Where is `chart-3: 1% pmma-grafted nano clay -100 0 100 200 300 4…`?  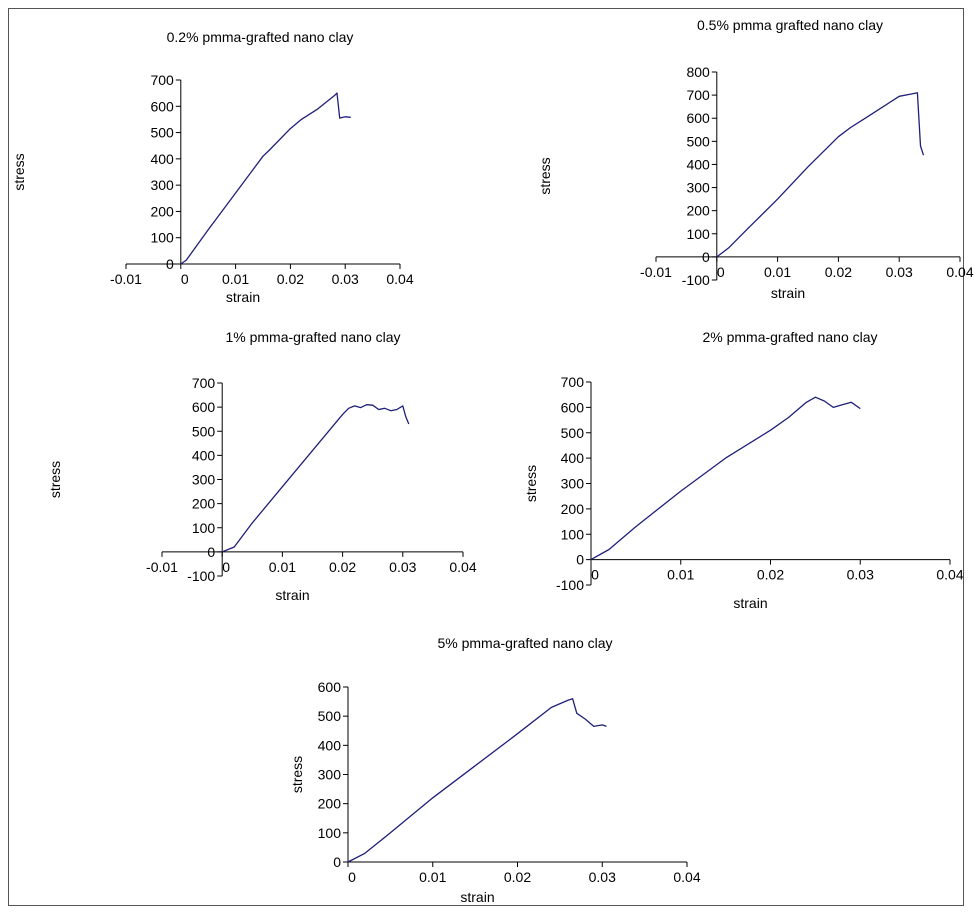
chart-3: 1% pmma-grafted nano clay -100 0 100 200 300 4… is located at coordinates (262, 466).